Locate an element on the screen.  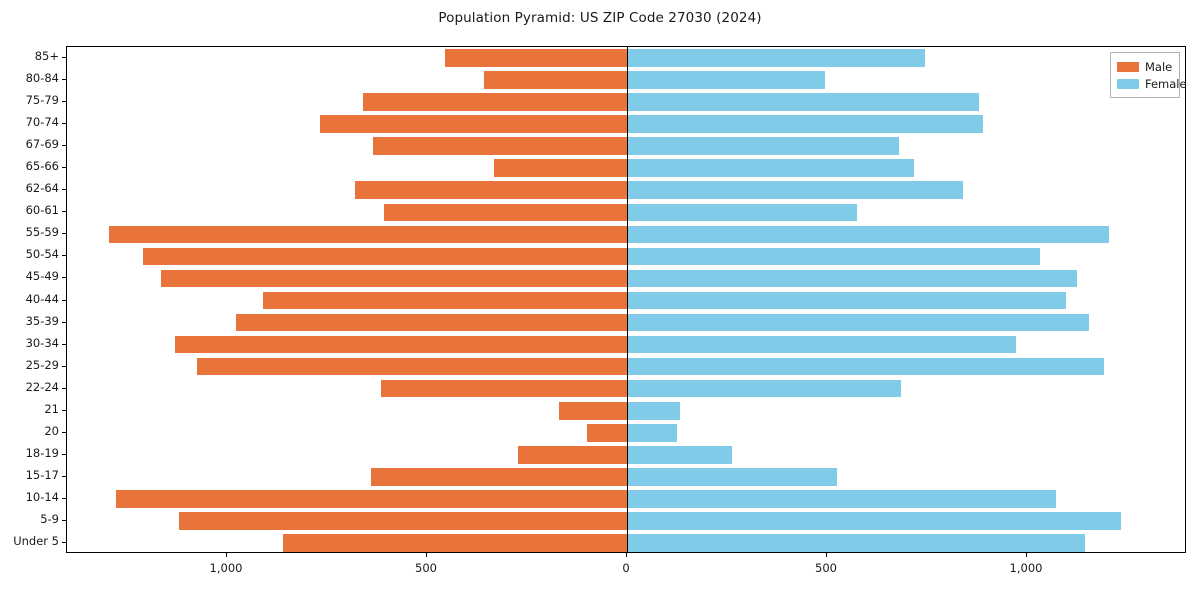
y-axis-tick-label: 25-29 is located at coordinates (42, 364).